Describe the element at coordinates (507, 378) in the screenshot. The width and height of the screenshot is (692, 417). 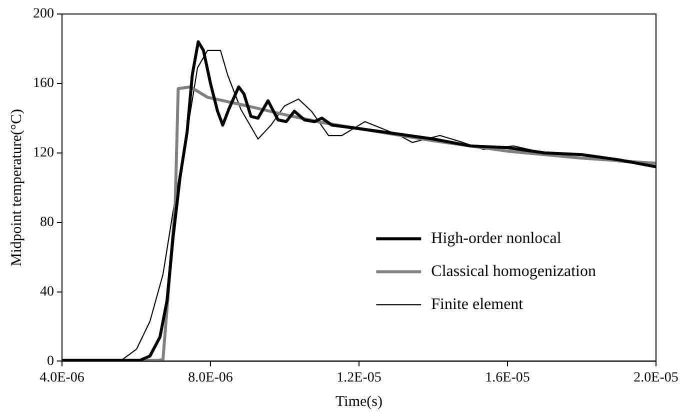
I see `x-tick-label: 1.6E-05` at that location.